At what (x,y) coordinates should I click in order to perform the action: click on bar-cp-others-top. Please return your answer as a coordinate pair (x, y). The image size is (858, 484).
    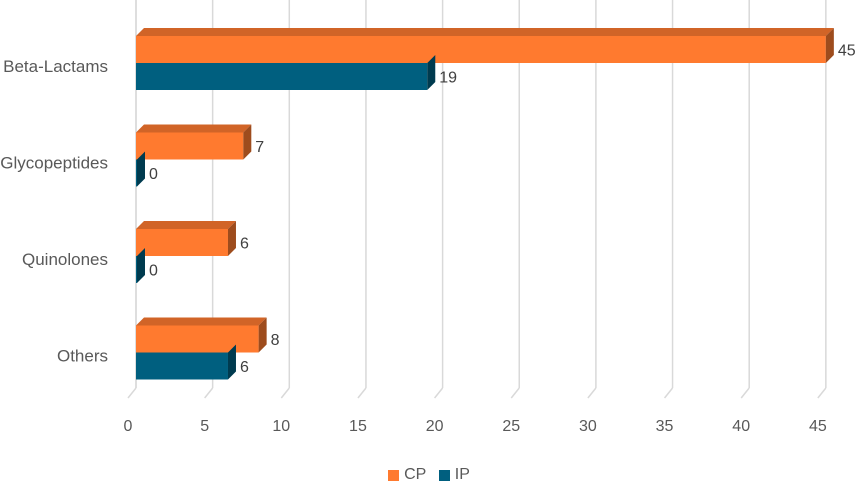
    Looking at the image, I should click on (201, 321).